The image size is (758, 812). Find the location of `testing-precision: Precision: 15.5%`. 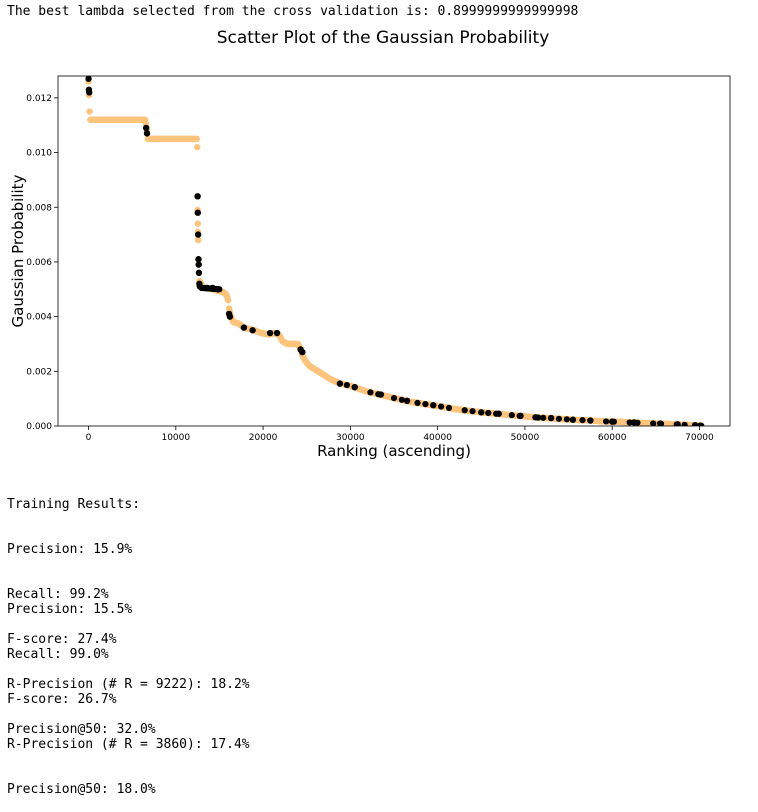

testing-precision: Precision: 15.5% is located at coordinates (70, 609).